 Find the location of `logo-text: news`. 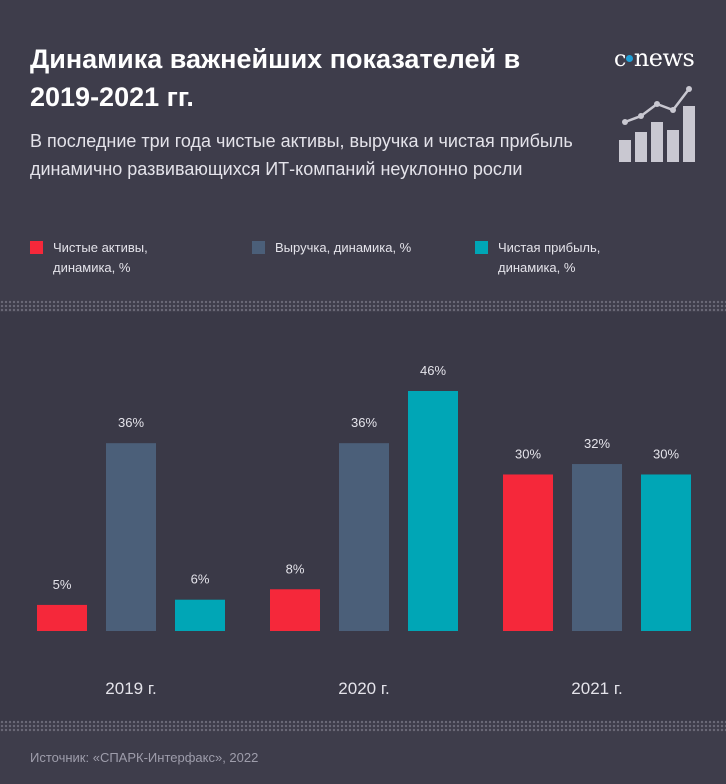

logo-text: news is located at coordinates (664, 58).